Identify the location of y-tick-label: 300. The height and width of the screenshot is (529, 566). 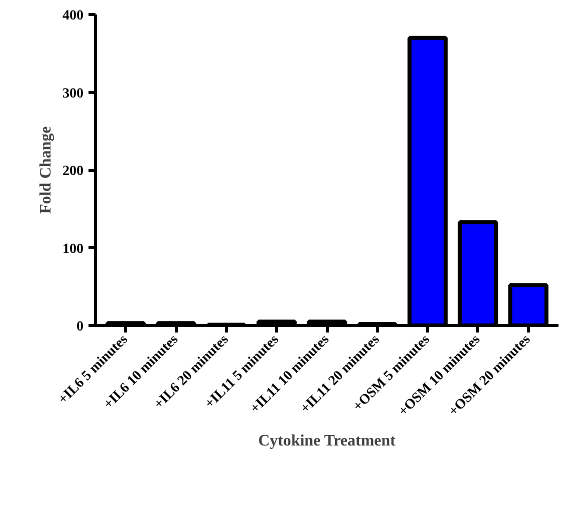
(73, 94).